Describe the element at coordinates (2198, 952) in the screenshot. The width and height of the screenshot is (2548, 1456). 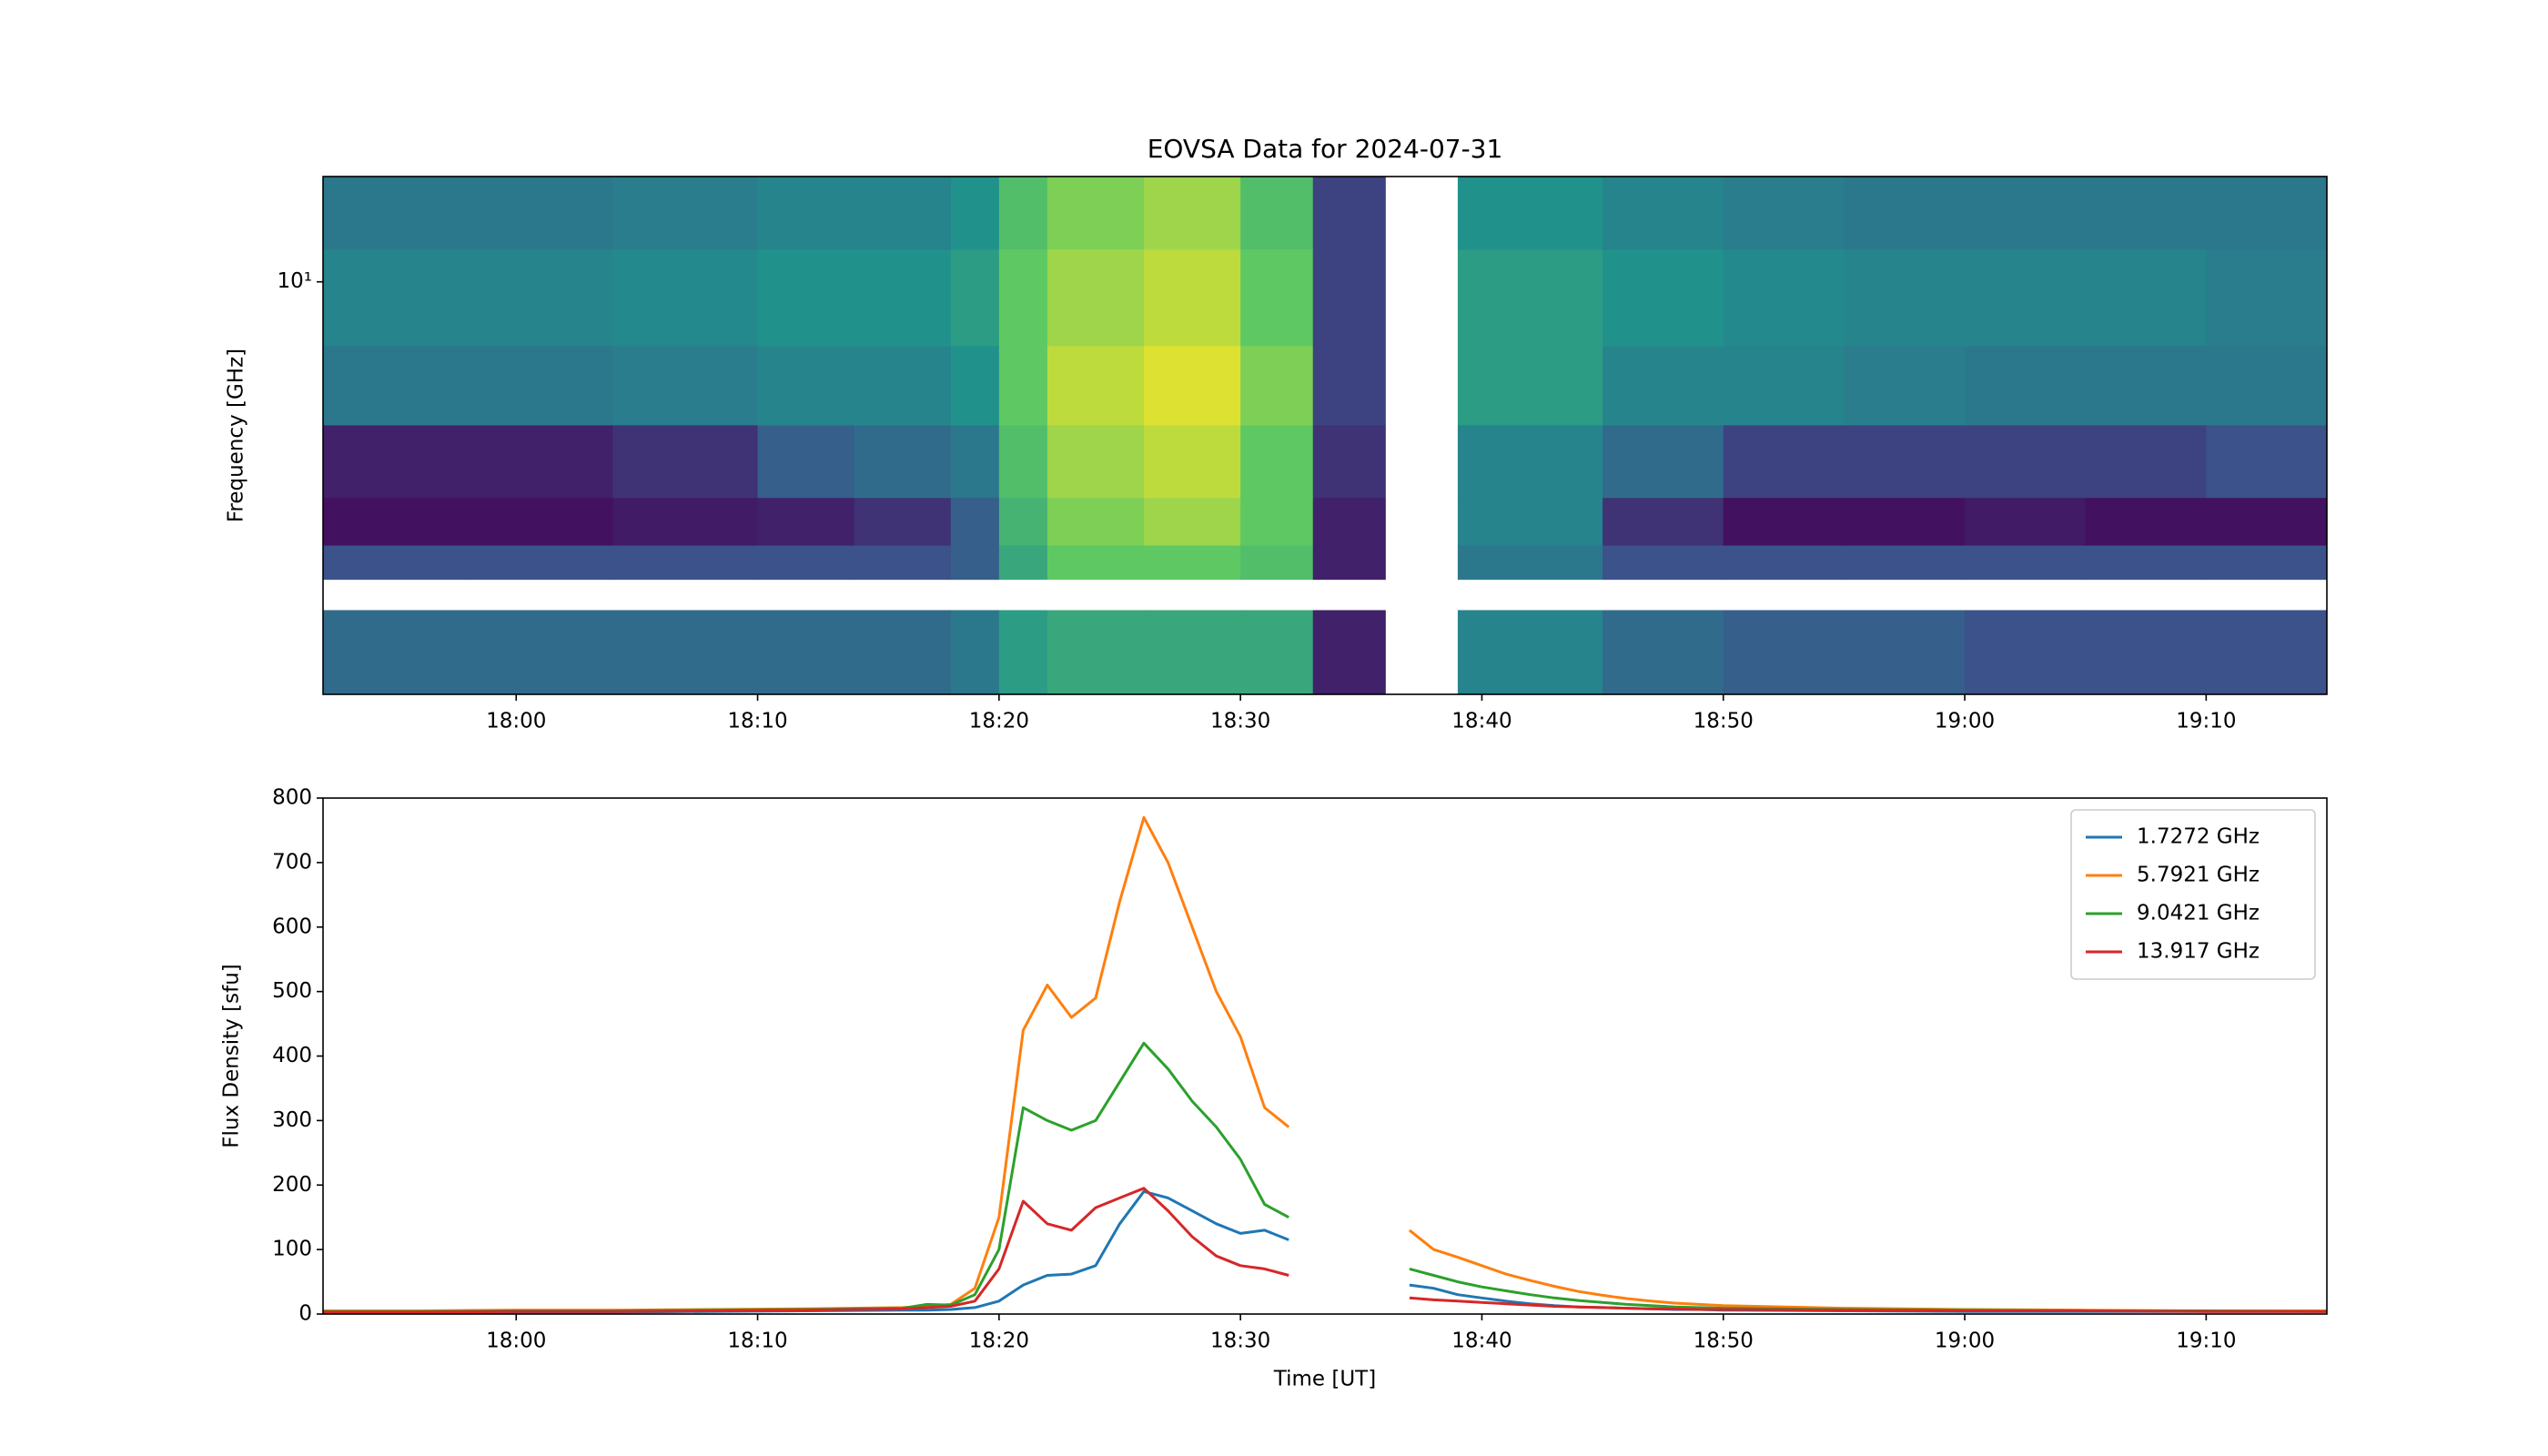
I see `legend-label: 13.917 GHz` at that location.